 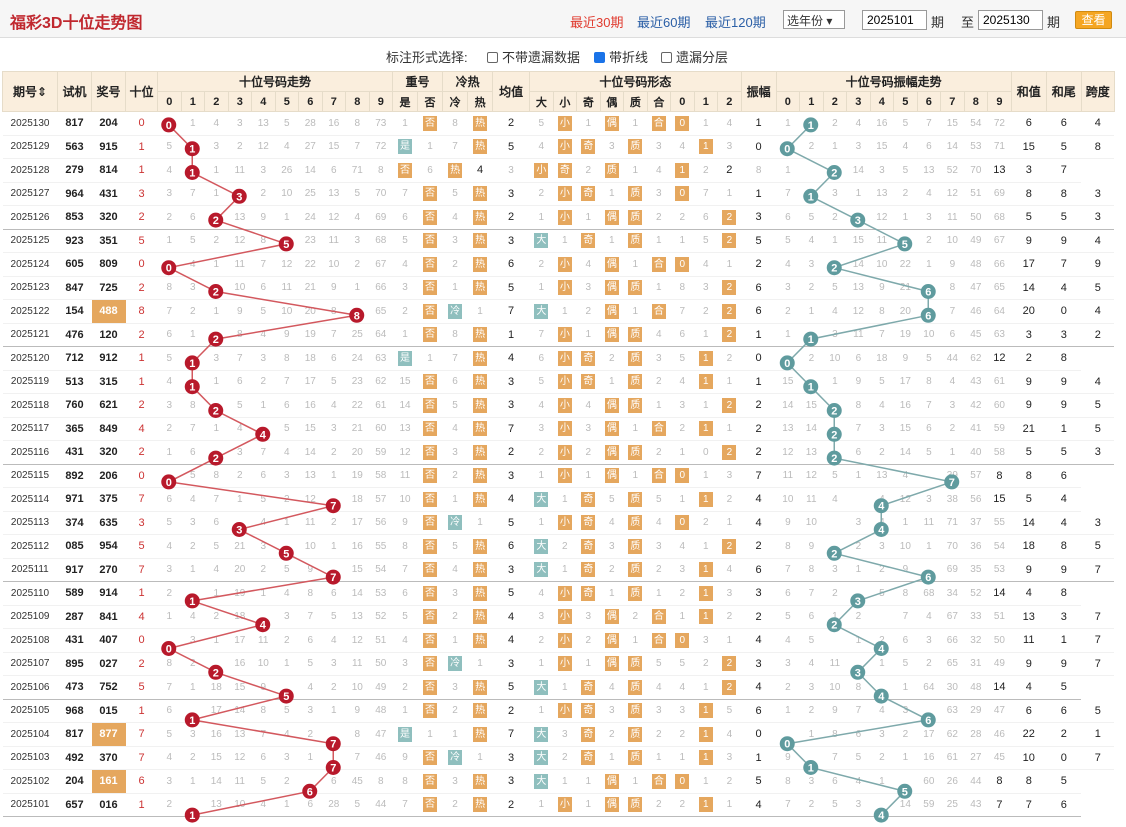 I want to click on recent-30-link: 最近30期, so click(x=597, y=22).